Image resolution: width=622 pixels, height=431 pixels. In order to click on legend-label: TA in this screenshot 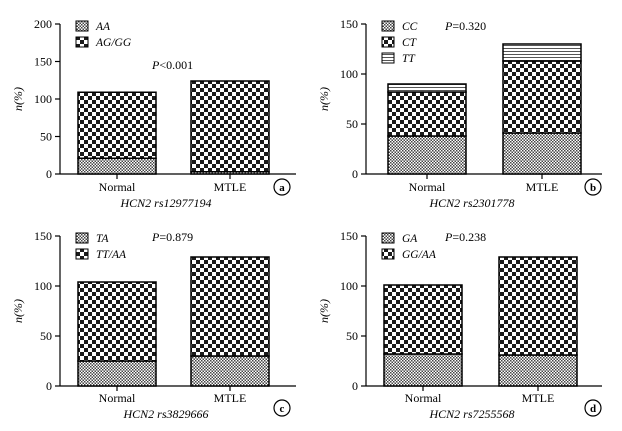, I will do `click(103, 239)`.